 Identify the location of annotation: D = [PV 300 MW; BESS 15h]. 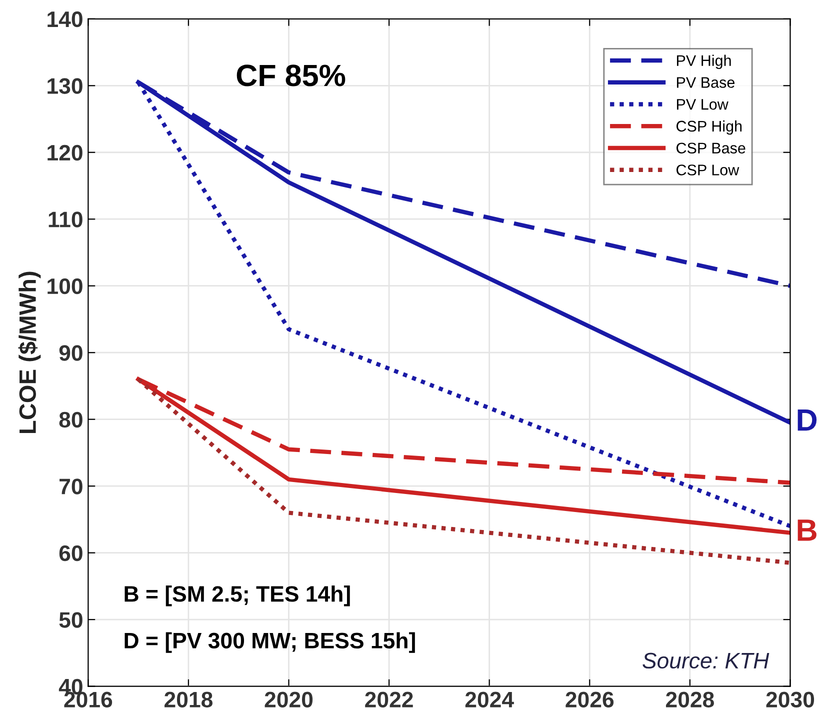
(269, 642).